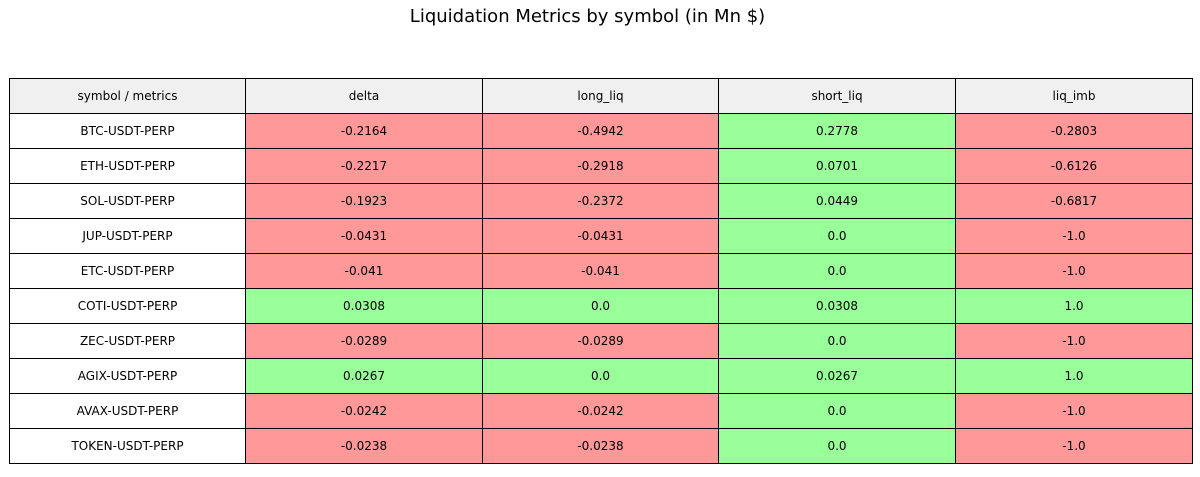 This screenshot has height=477, width=1200. Describe the element at coordinates (364, 271) in the screenshot. I see `value-cell-delta: -0.041` at that location.